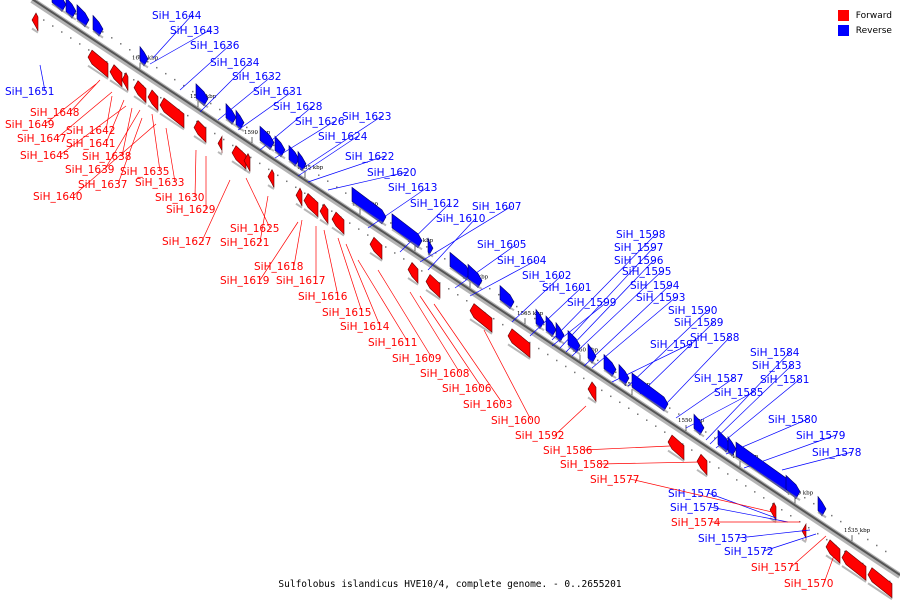 The width and height of the screenshot is (900, 600). Describe the element at coordinates (722, 539) in the screenshot. I see `gene-label-sih-1573: SiH_1573` at that location.